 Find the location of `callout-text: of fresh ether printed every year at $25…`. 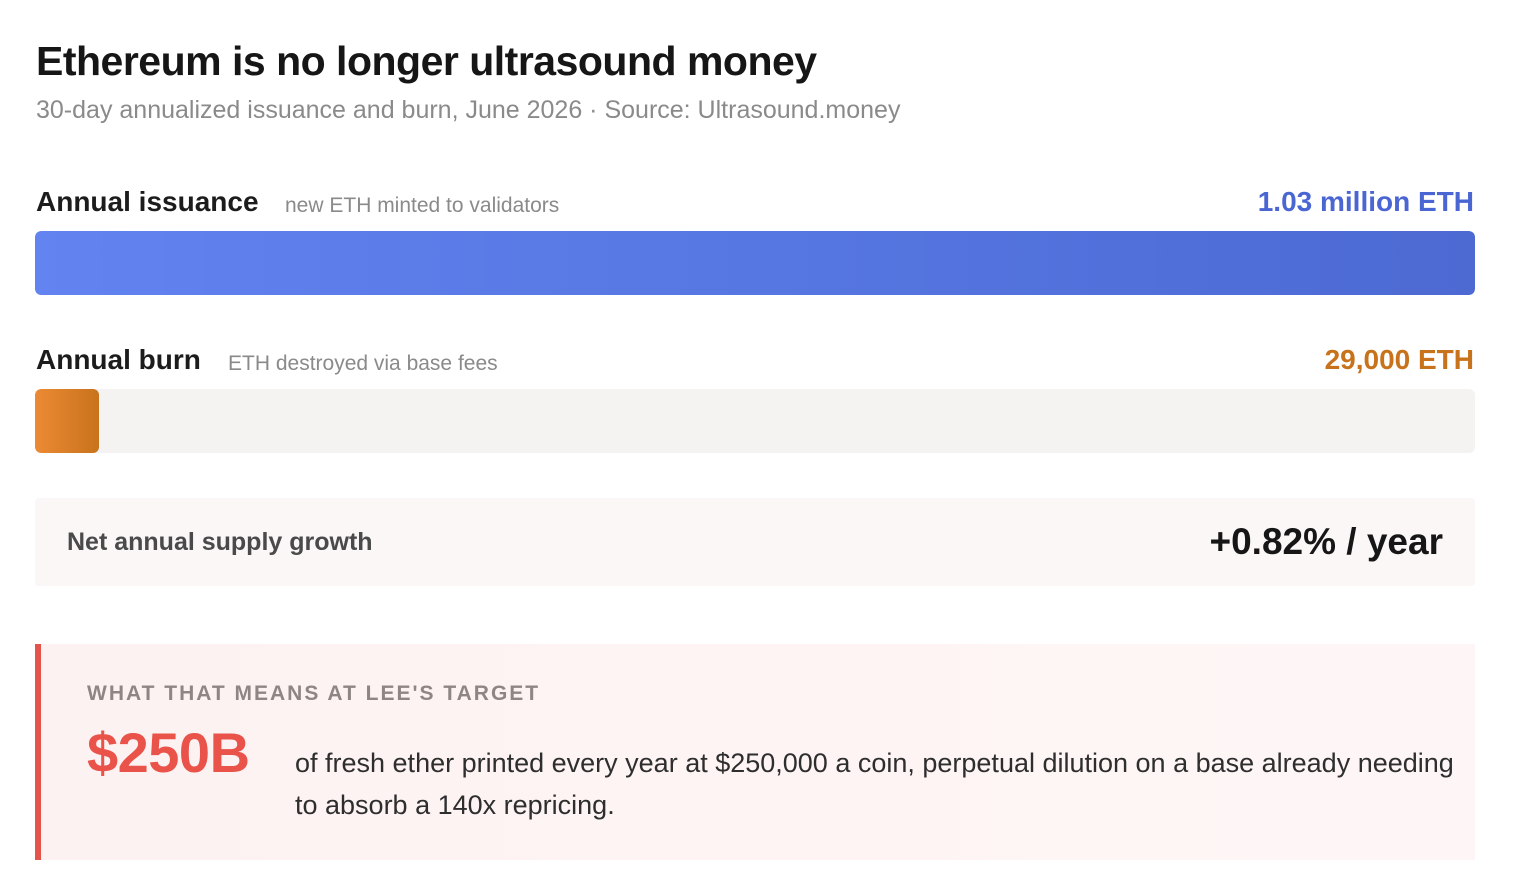

callout-text: of fresh ether printed every year at $25… is located at coordinates (874, 784).